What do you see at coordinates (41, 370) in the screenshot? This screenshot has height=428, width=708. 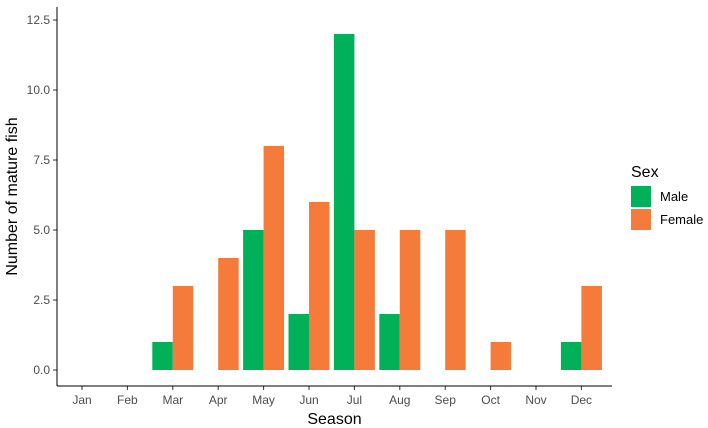 I see `y-tick-label: 0.0` at bounding box center [41, 370].